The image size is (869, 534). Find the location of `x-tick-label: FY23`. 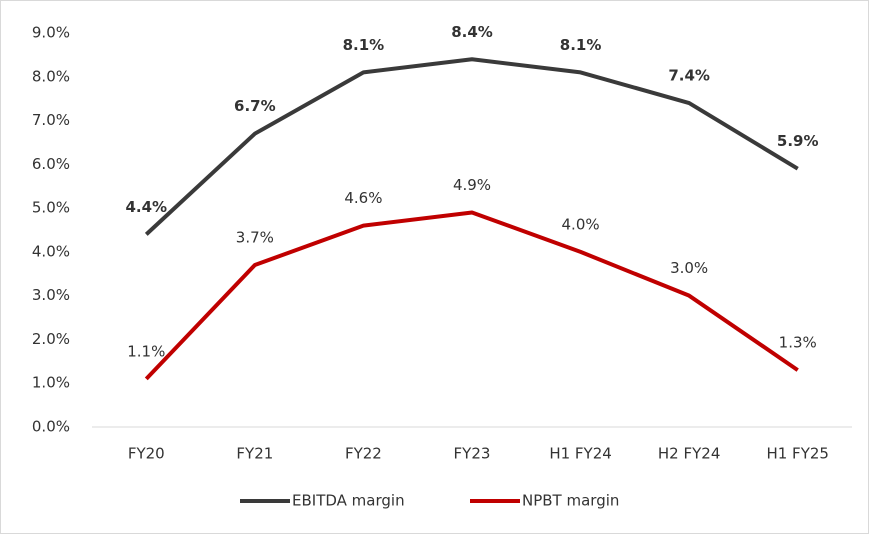

x-tick-label: FY23 is located at coordinates (472, 454).